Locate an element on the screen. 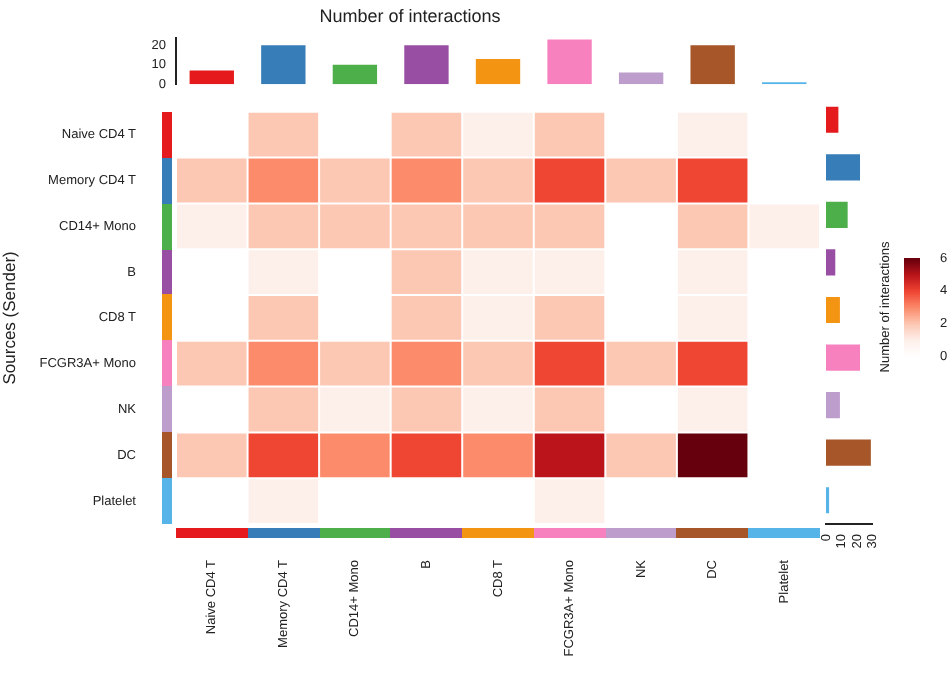 The image size is (948, 676). y-axis-title: Sources (Sender) is located at coordinates (9, 317).